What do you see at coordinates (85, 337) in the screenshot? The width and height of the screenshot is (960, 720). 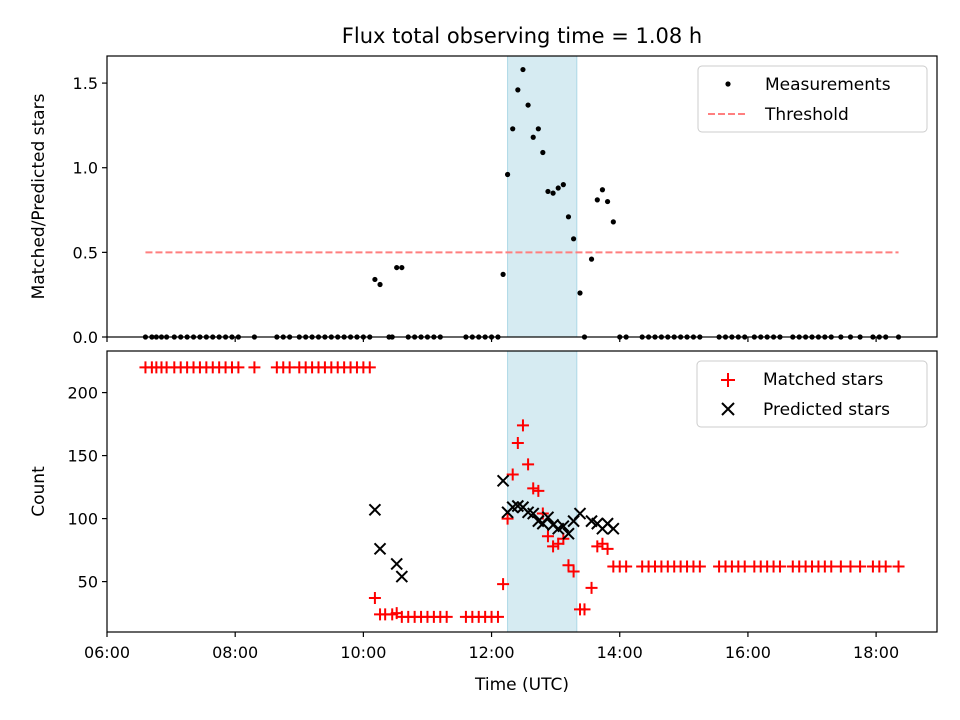 I see `y-tick-label: 0.0` at bounding box center [85, 337].